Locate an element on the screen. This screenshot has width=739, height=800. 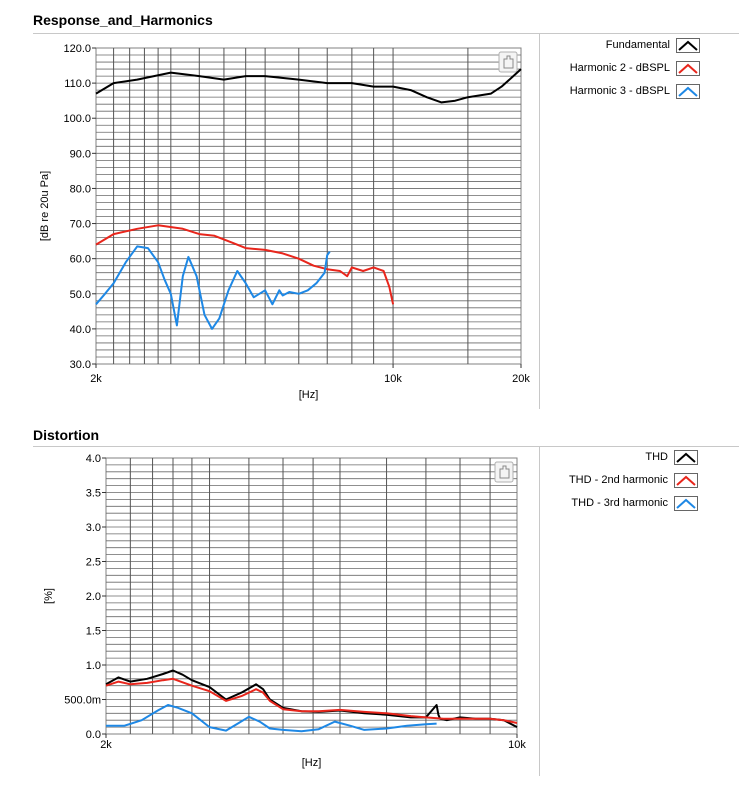
y-tick-label: 60.0 is located at coordinates (80, 260).